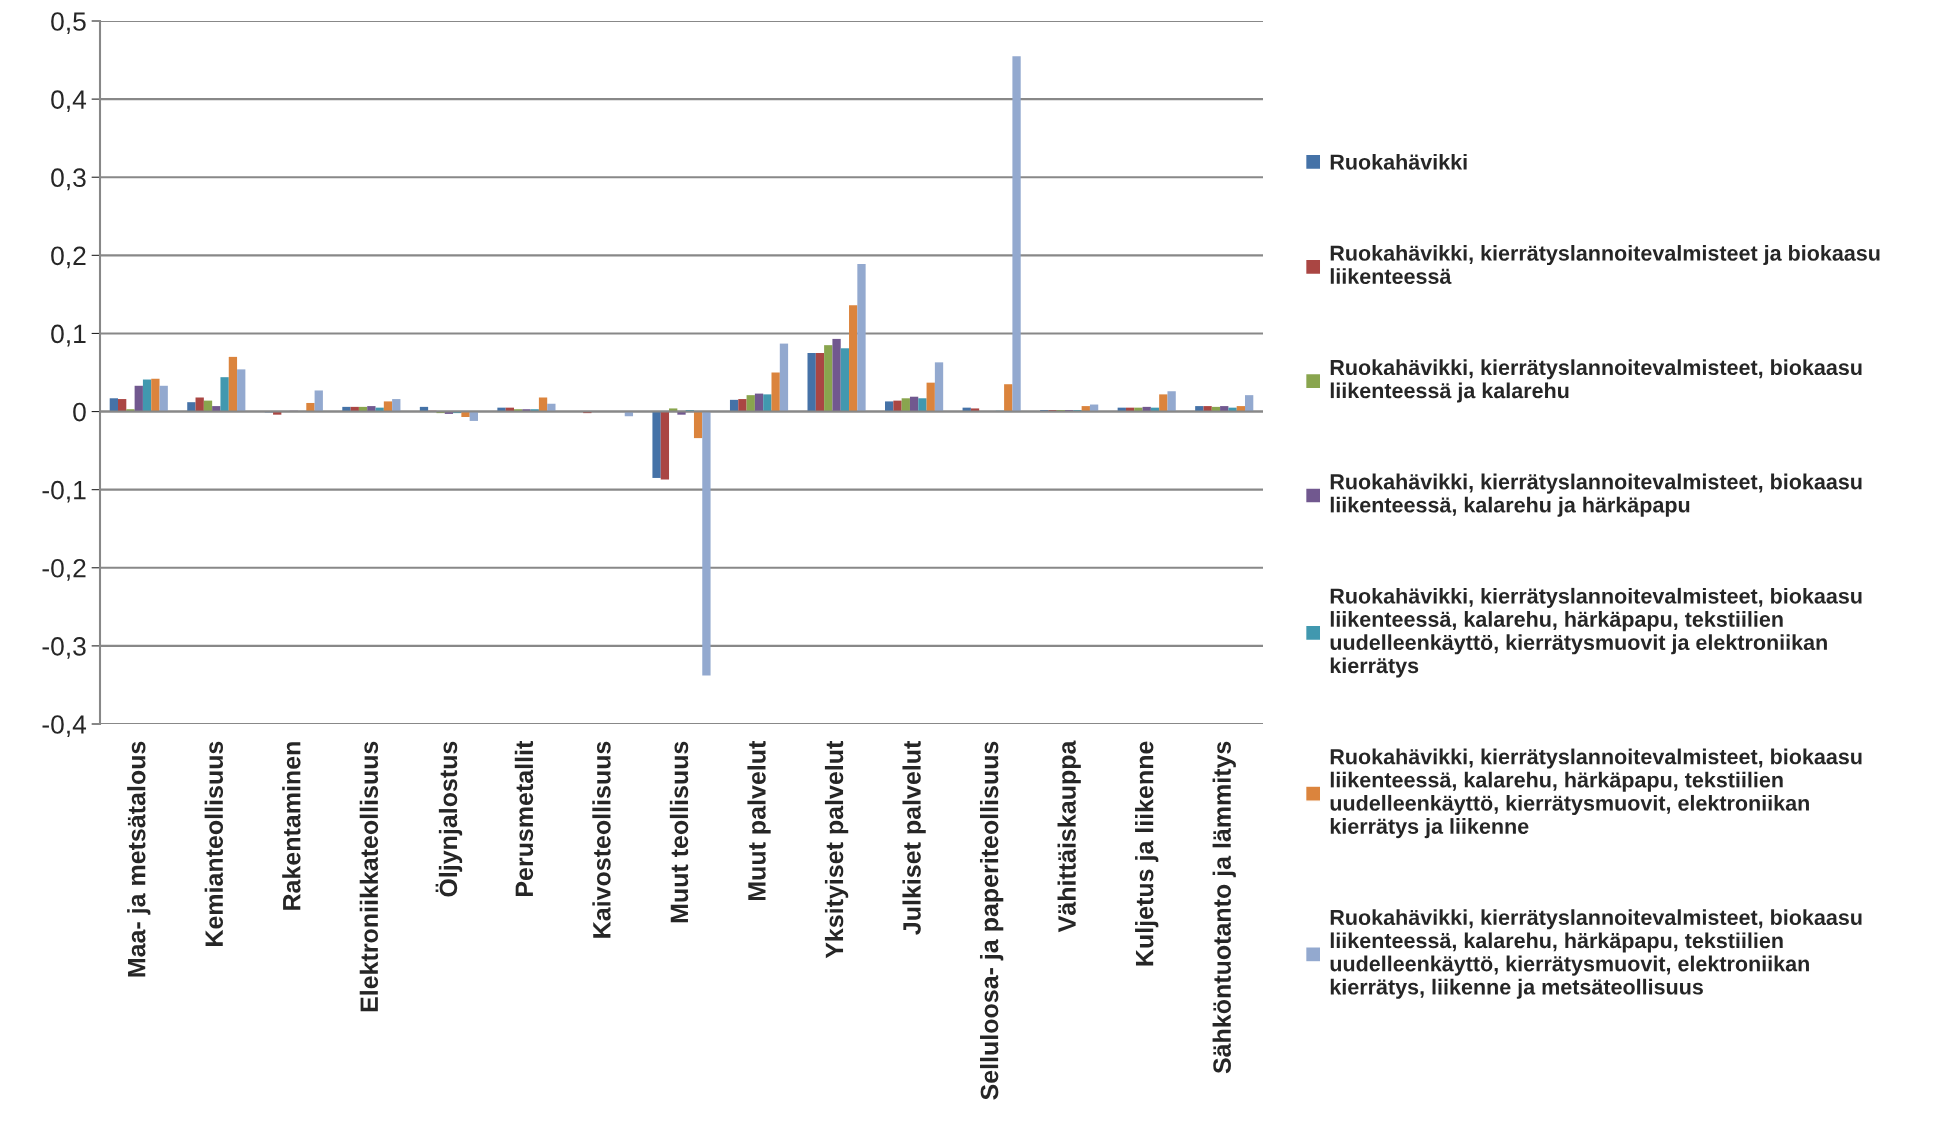 This screenshot has width=1941, height=1140. What do you see at coordinates (914, 837) in the screenshot?
I see `x-tick-label: Julkiset palvelut` at bounding box center [914, 837].